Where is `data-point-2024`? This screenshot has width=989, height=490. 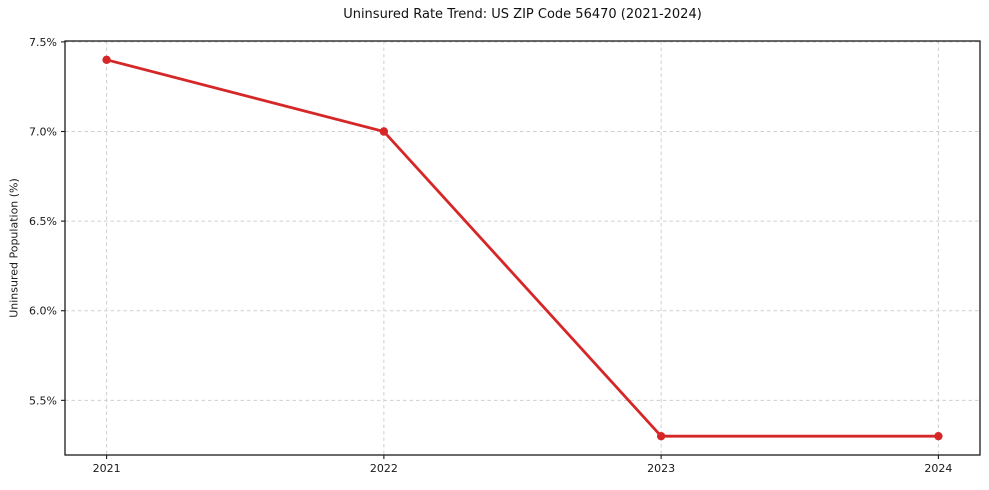 data-point-2024 is located at coordinates (938, 436).